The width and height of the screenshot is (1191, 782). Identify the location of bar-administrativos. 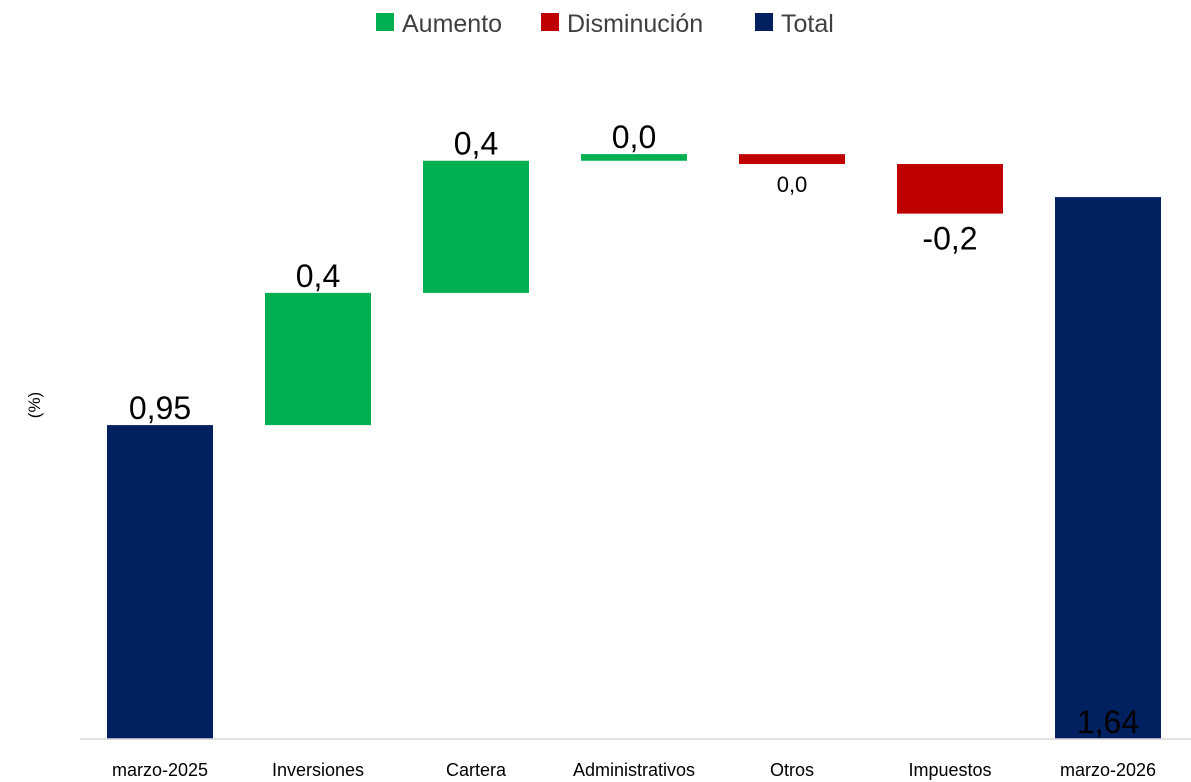
(634, 157).